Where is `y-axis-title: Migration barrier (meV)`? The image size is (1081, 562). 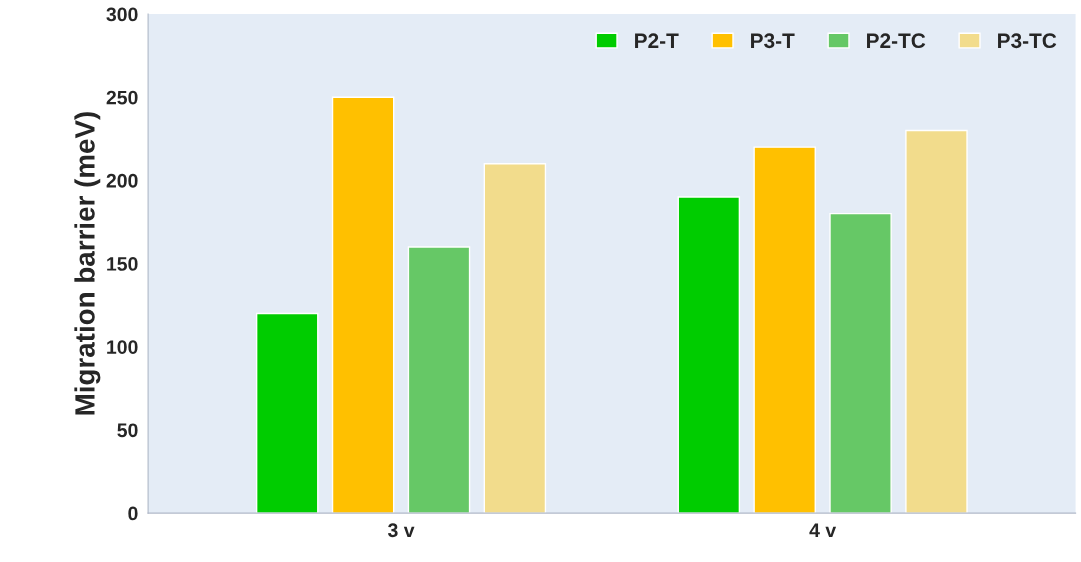
y-axis-title: Migration barrier (meV) is located at coordinates (87, 263).